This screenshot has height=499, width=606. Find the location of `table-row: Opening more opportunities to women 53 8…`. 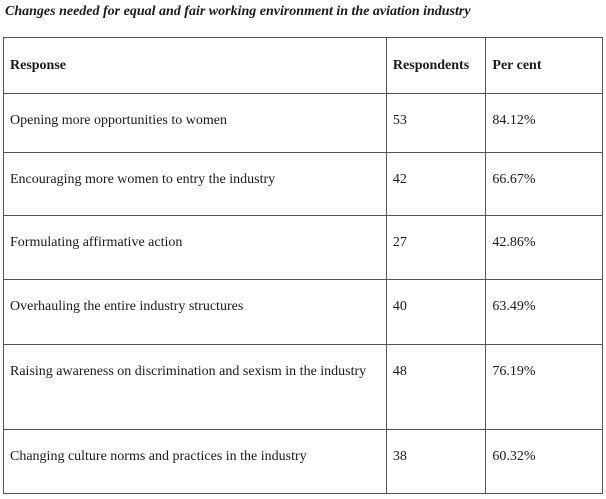

table-row: Opening more opportunities to women 53 8… is located at coordinates (303, 123).